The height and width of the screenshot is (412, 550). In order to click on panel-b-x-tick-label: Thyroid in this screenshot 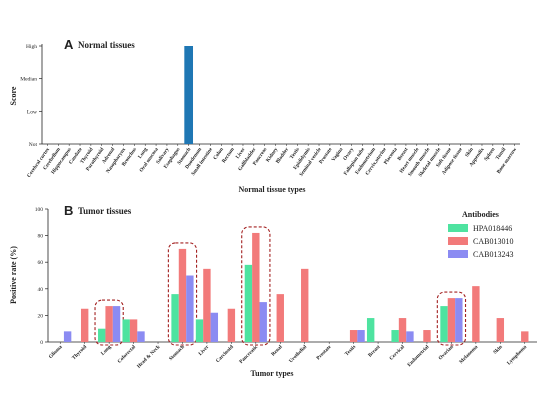, I will do `click(79, 352)`.